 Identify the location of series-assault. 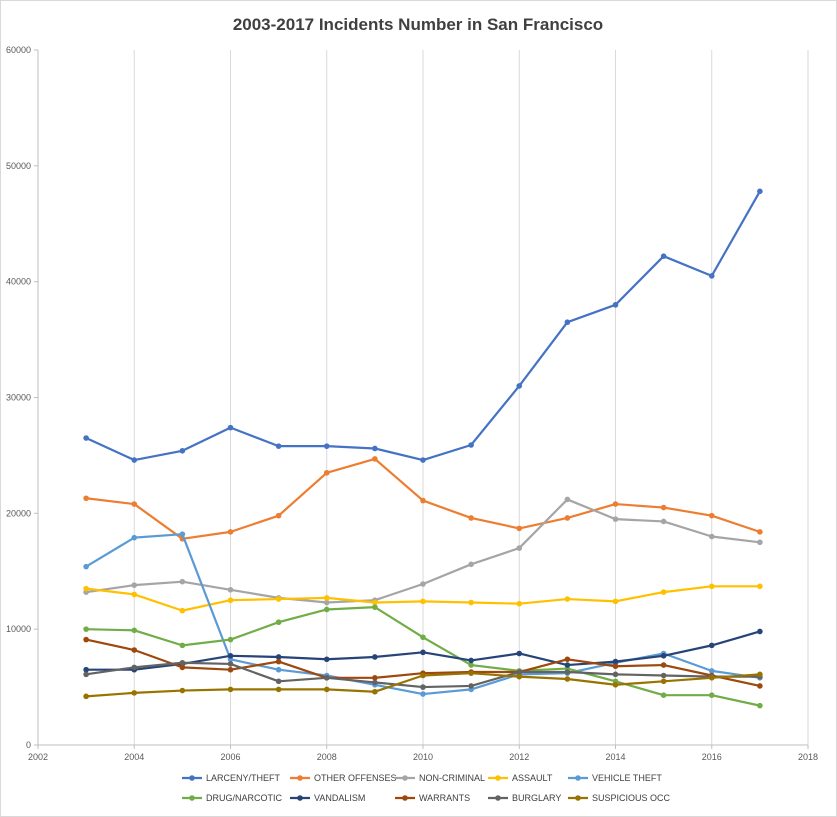
(423, 598).